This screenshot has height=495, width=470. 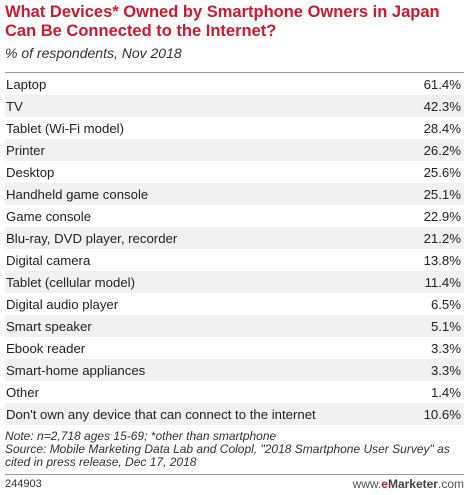 What do you see at coordinates (442, 128) in the screenshot?
I see `row-value: 28.4%` at bounding box center [442, 128].